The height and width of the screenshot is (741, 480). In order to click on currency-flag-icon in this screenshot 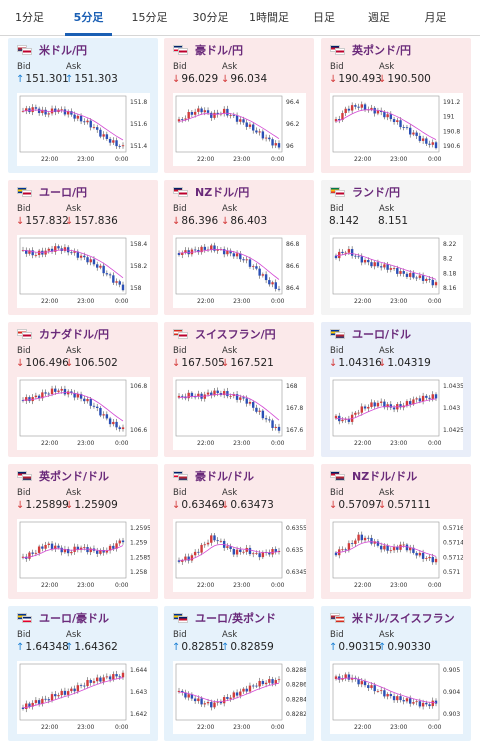, I will do `click(25, 192)`.